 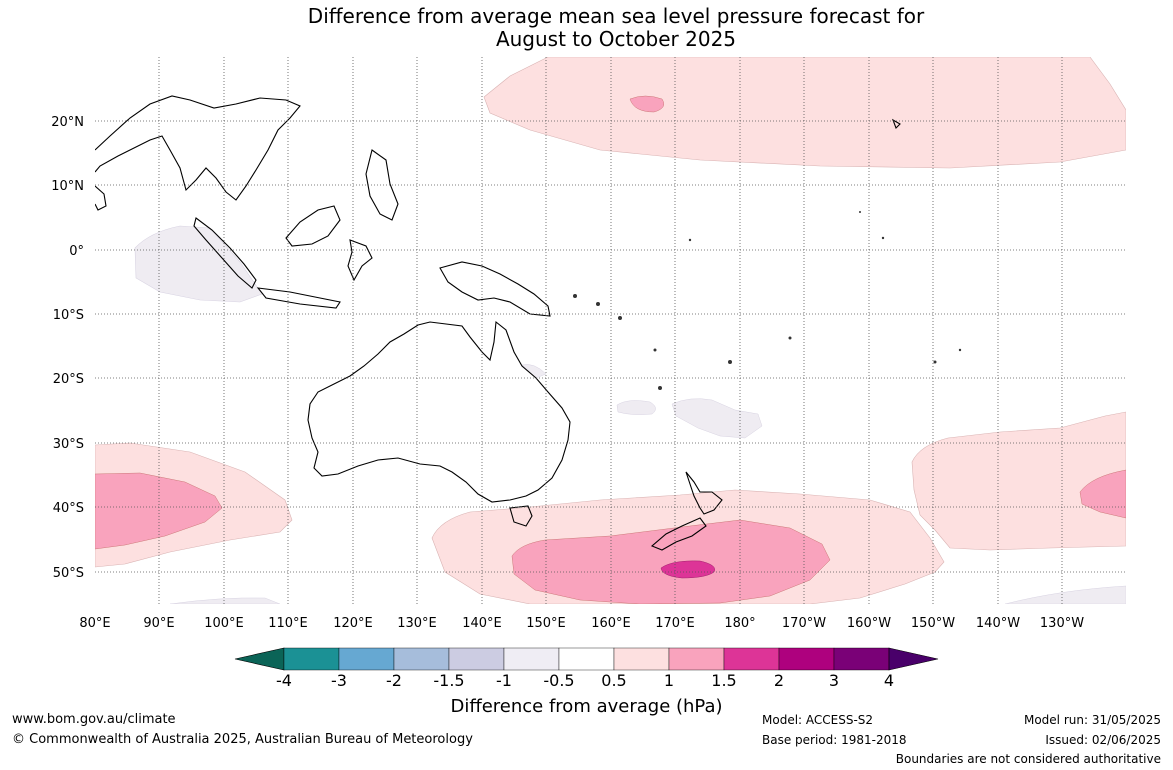 What do you see at coordinates (913, 659) in the screenshot?
I see `colorbar-extend-right` at bounding box center [913, 659].